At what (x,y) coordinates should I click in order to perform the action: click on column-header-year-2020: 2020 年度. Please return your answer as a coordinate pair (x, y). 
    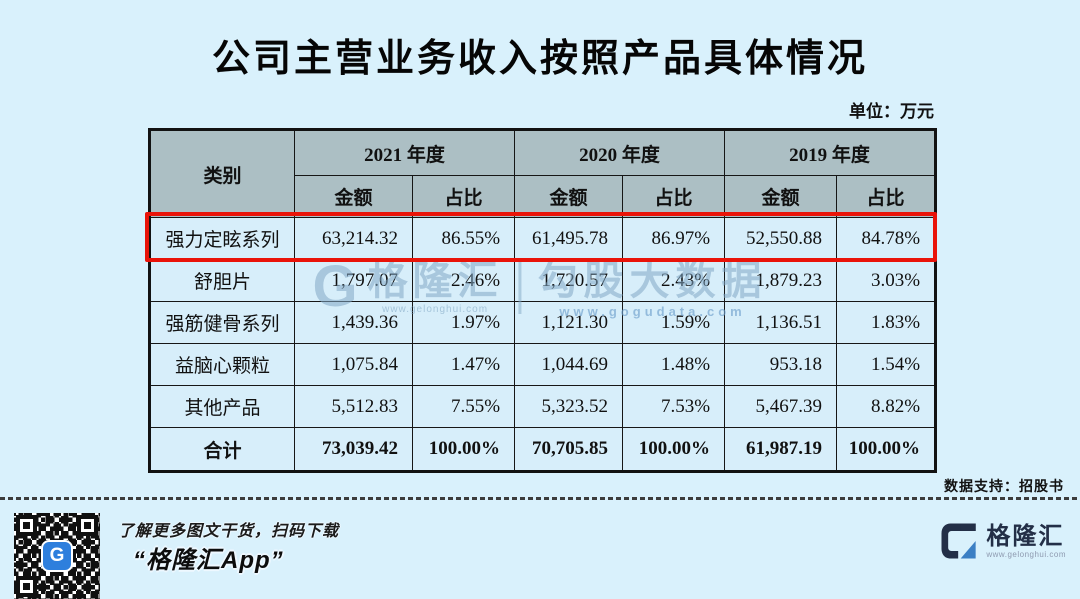
    Looking at the image, I should click on (620, 152).